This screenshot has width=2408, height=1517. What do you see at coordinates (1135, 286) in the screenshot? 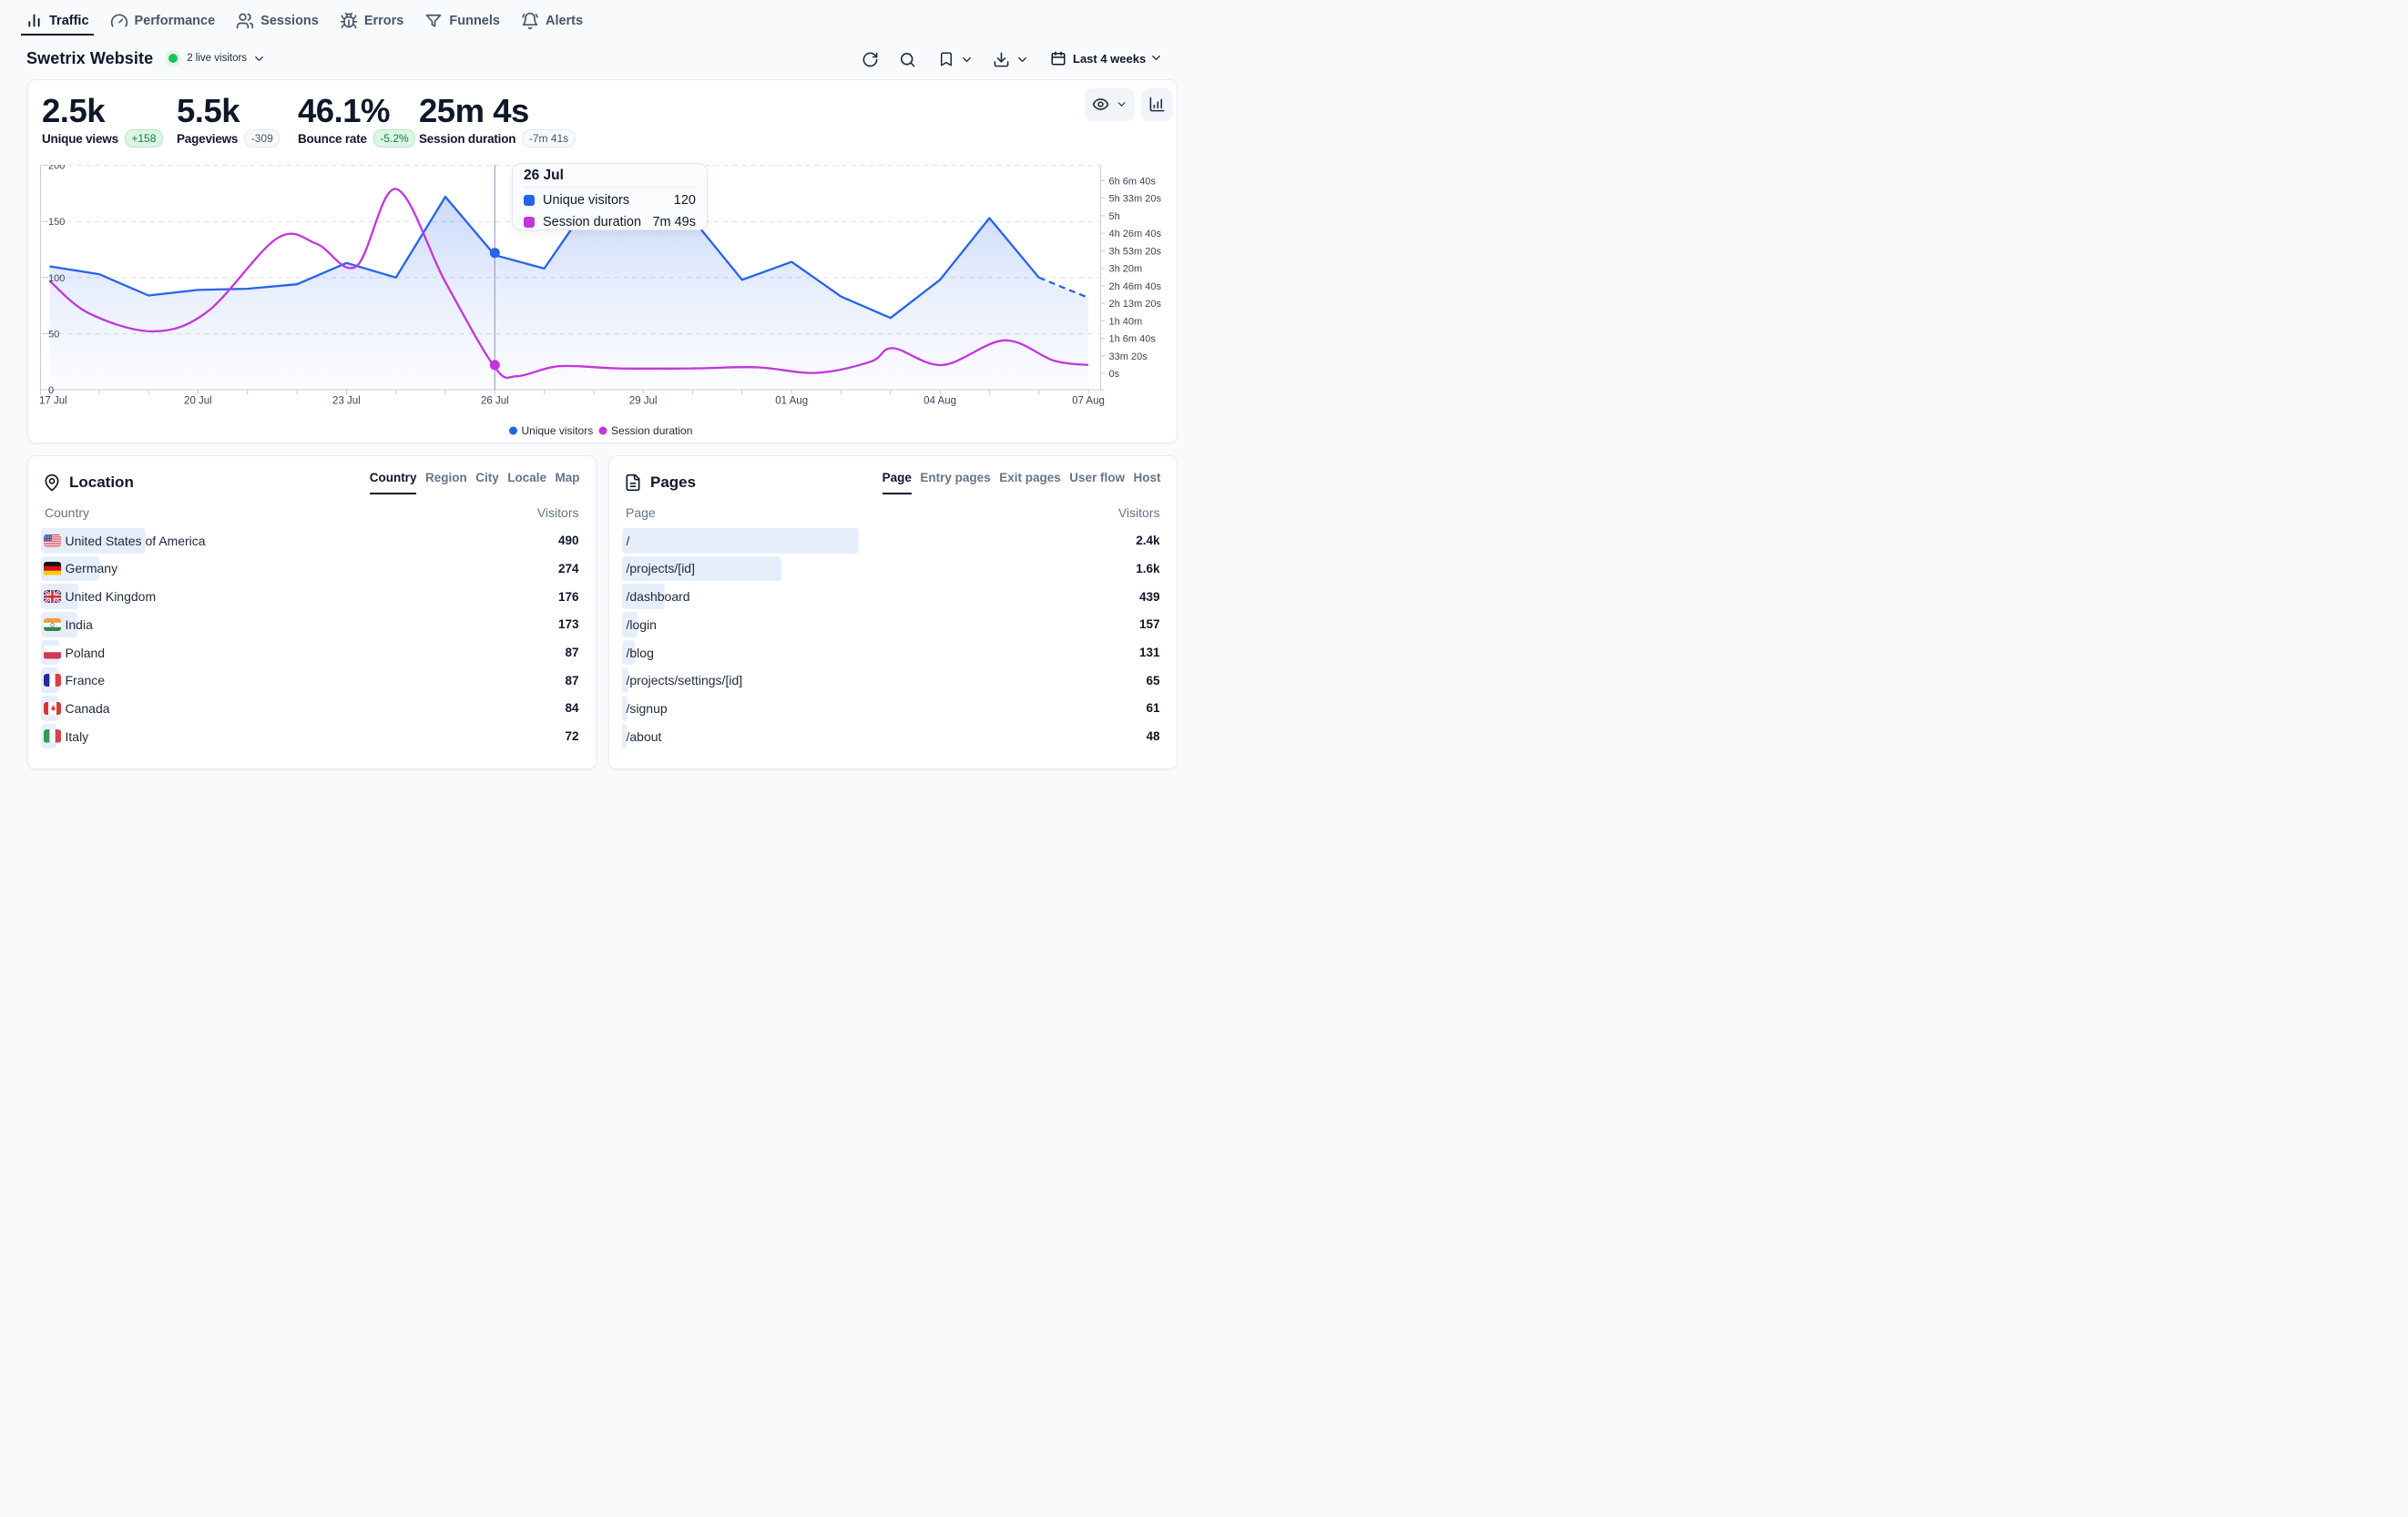
I see `svg-text: 2h 46m 40s` at bounding box center [1135, 286].